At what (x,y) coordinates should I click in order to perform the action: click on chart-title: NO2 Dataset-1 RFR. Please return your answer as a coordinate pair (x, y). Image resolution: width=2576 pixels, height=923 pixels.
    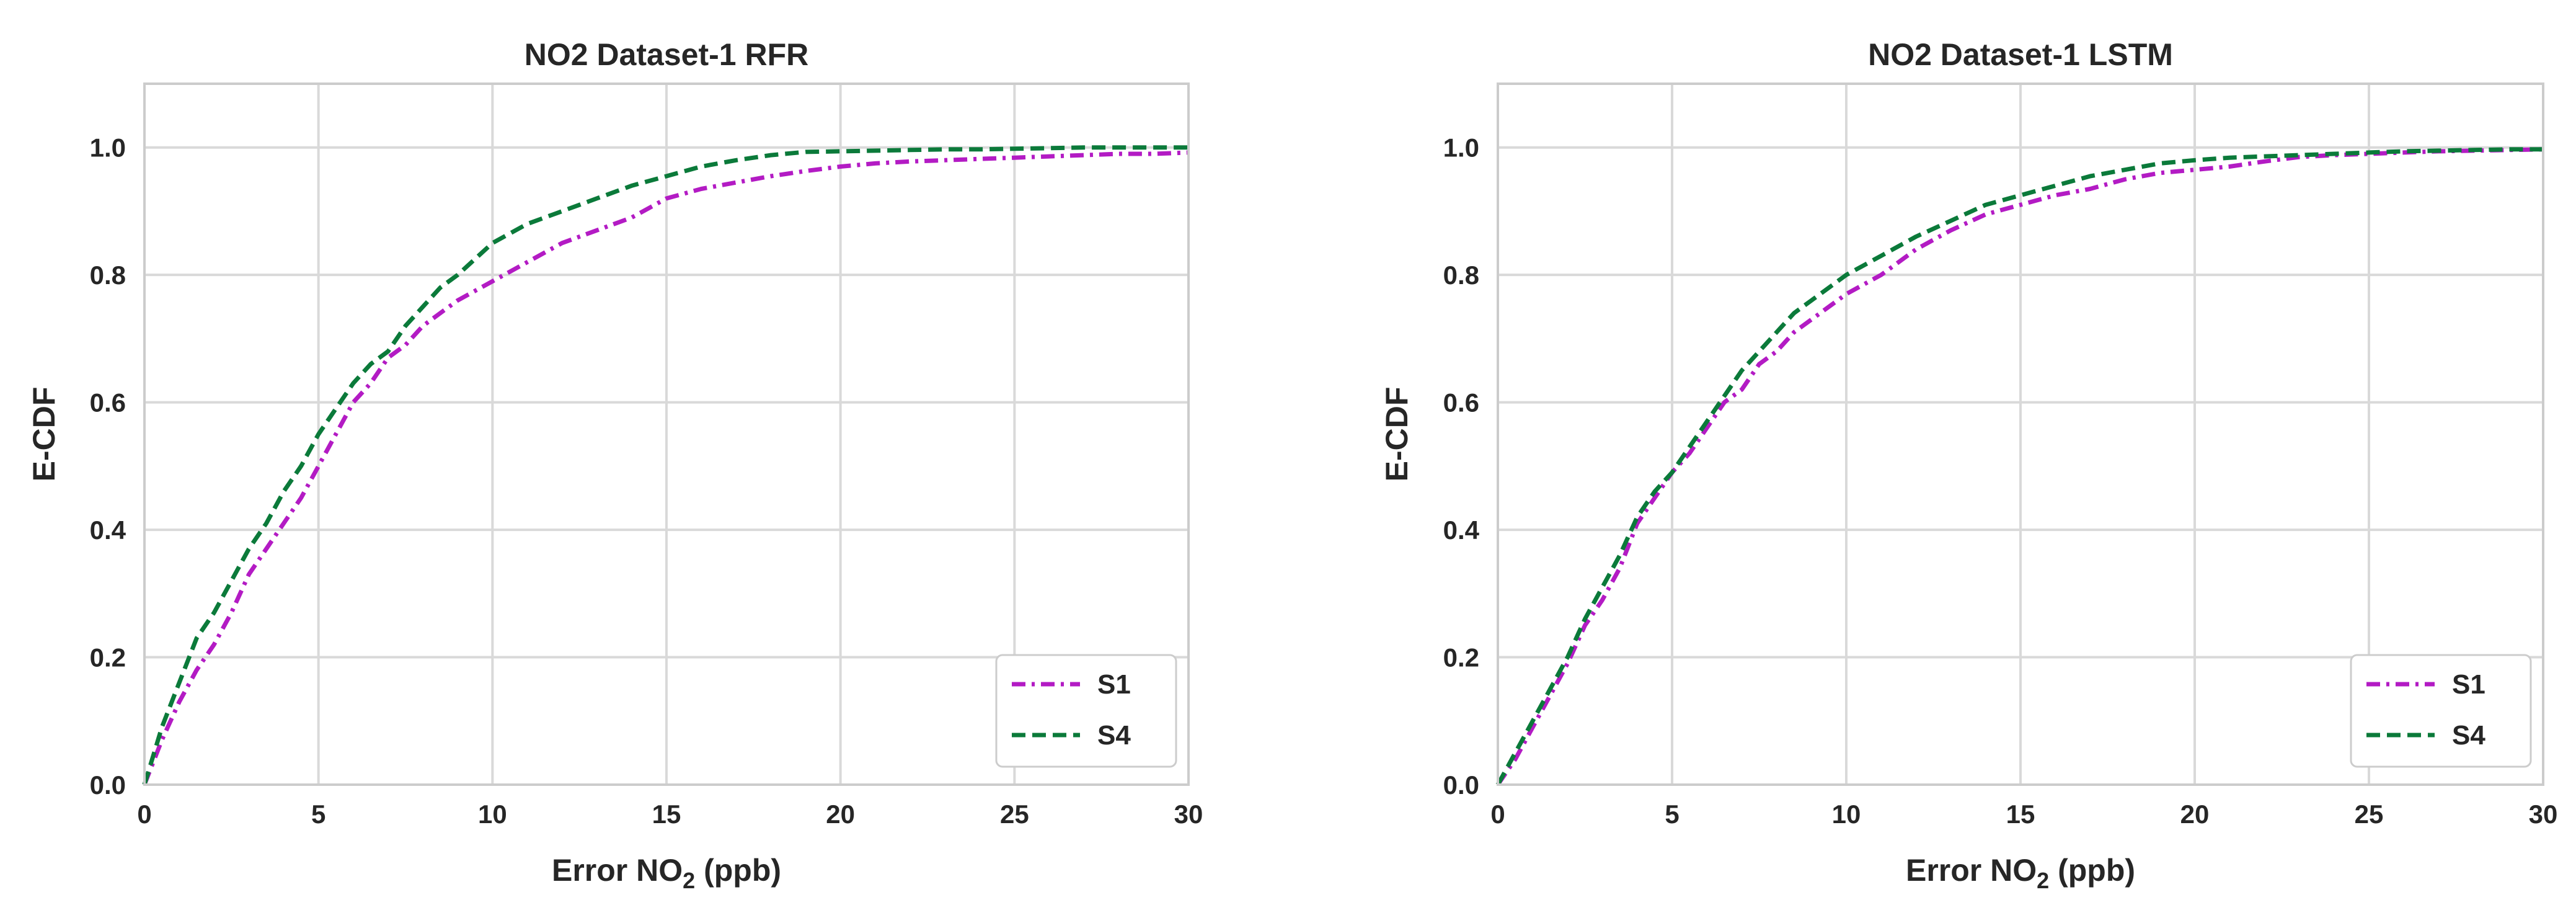
    Looking at the image, I should click on (666, 54).